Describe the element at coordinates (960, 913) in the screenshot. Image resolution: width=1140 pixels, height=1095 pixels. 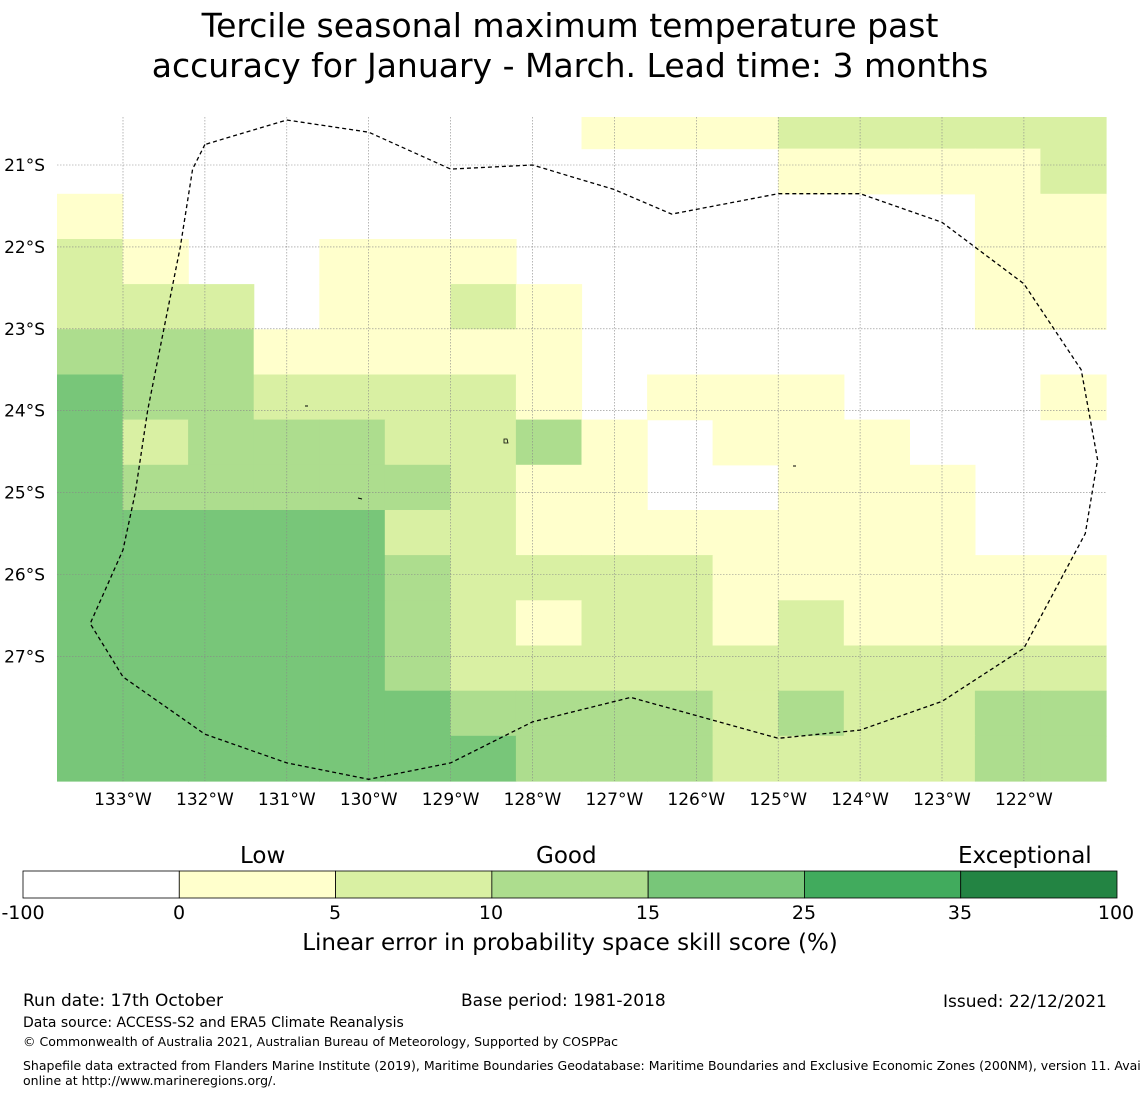
I see `colorbar-tick: 35` at that location.